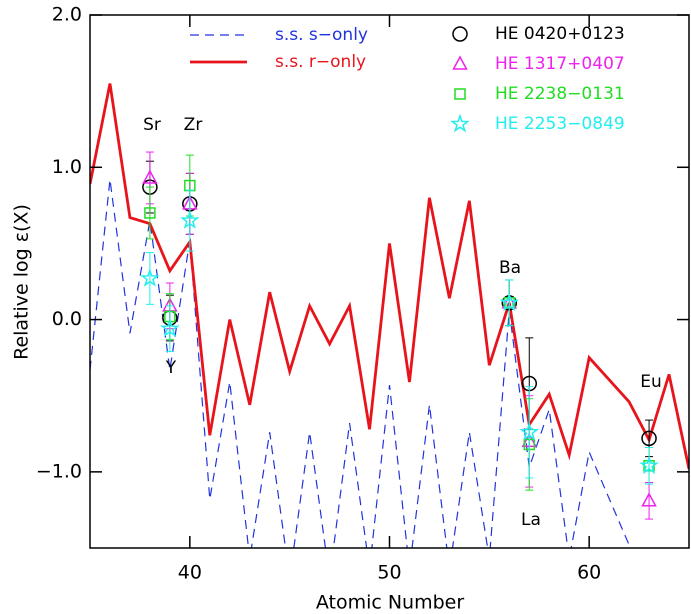 Image resolution: width=691 pixels, height=614 pixels. What do you see at coordinates (651, 382) in the screenshot?
I see `element-label: Eu` at bounding box center [651, 382].